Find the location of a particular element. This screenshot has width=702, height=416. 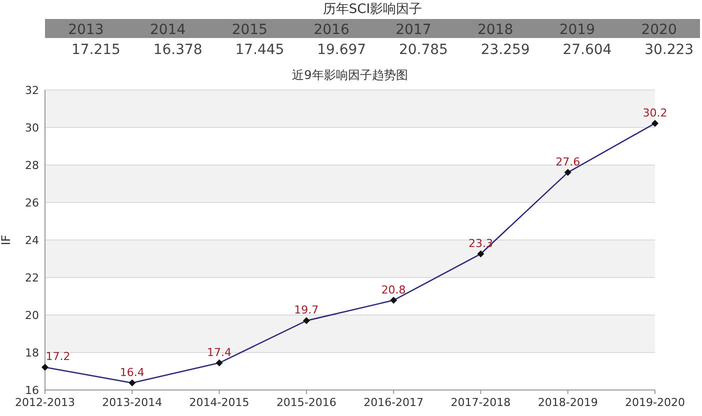

x-tick-label: 2019 is located at coordinates (577, 30).